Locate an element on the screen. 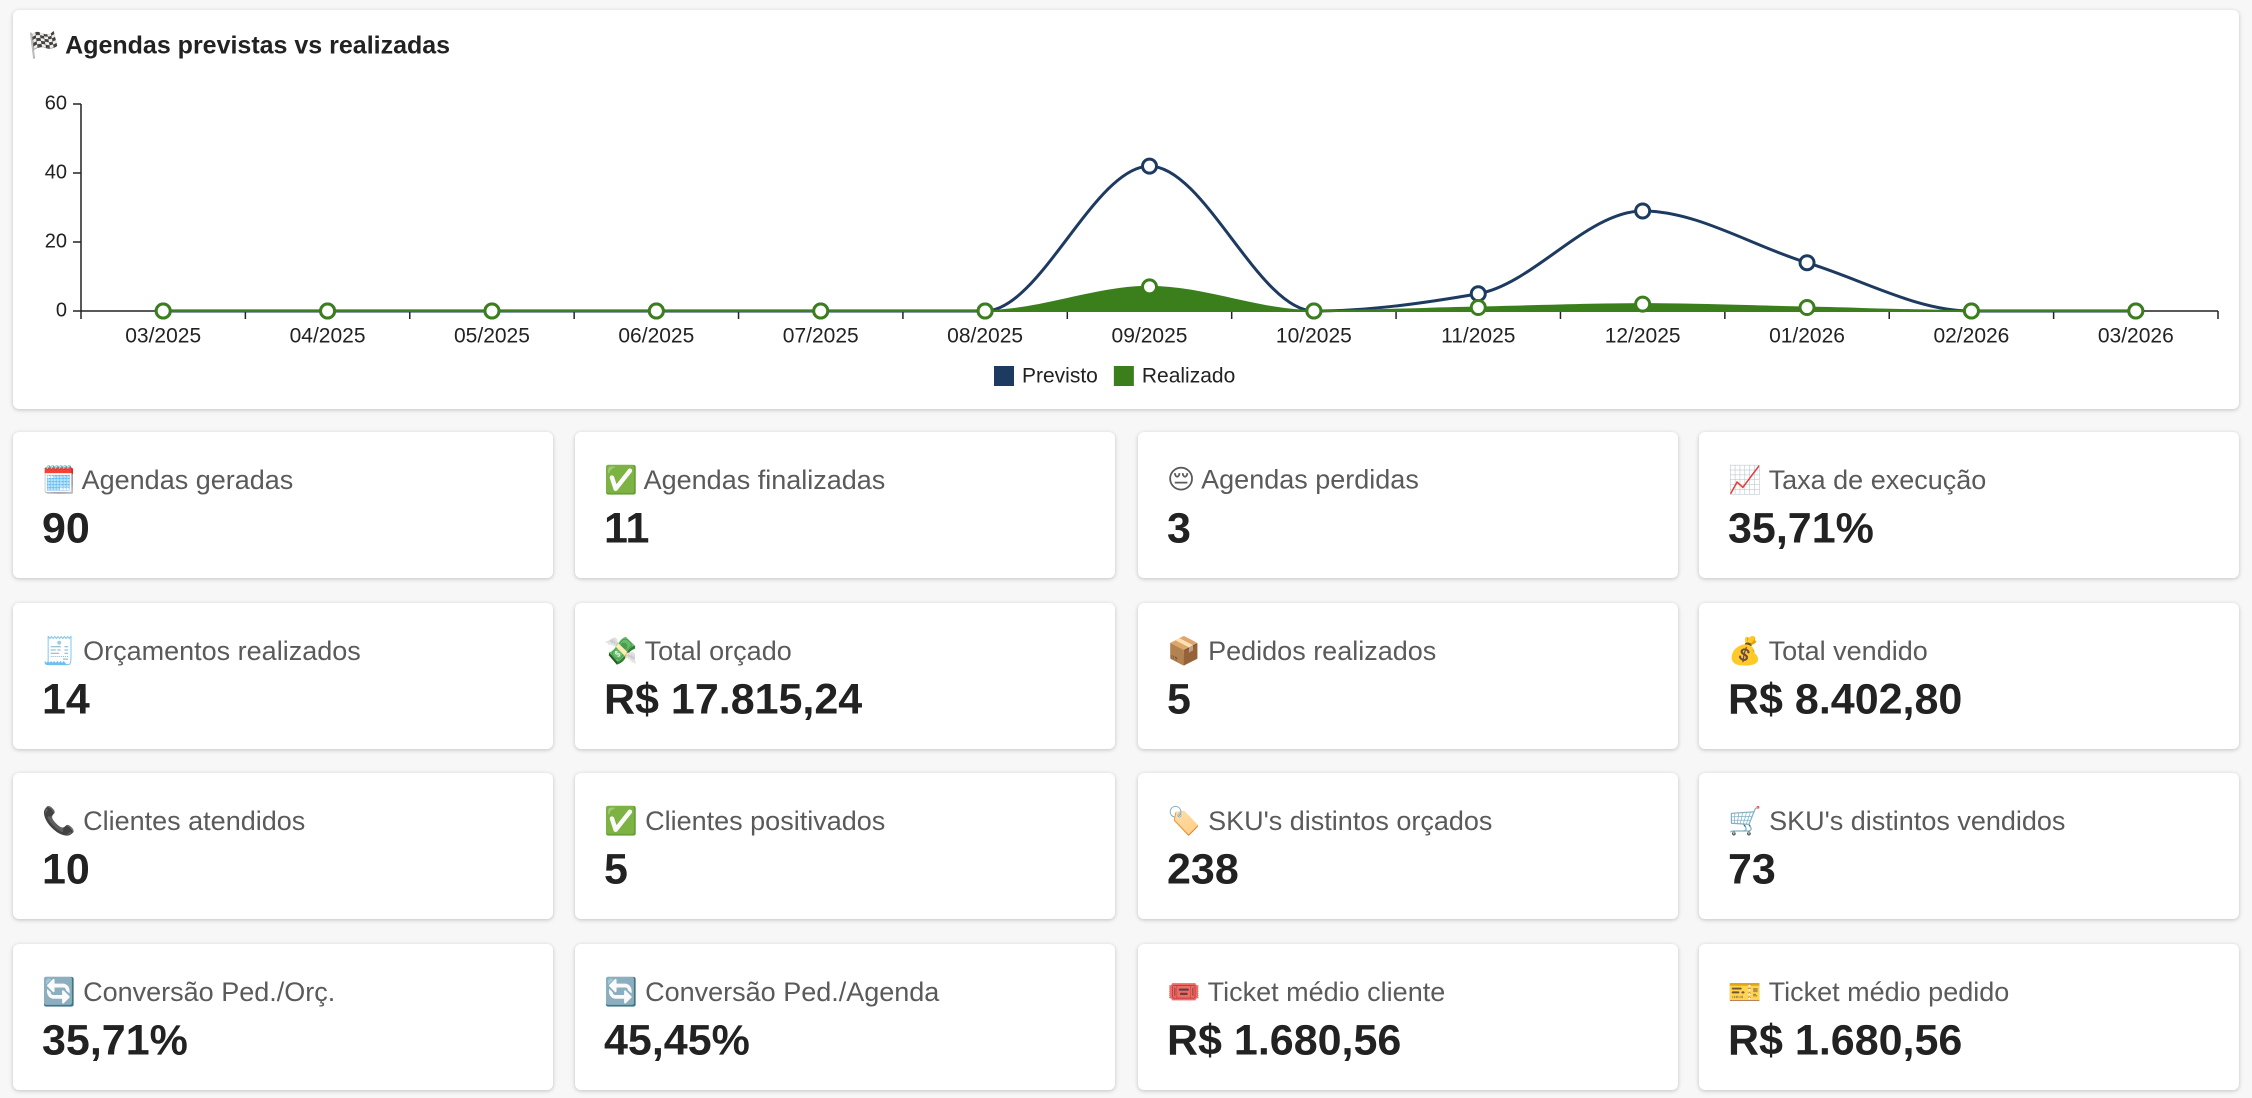 The image size is (2252, 1098). kpi-label: 💰 Total vendido is located at coordinates (1828, 651).